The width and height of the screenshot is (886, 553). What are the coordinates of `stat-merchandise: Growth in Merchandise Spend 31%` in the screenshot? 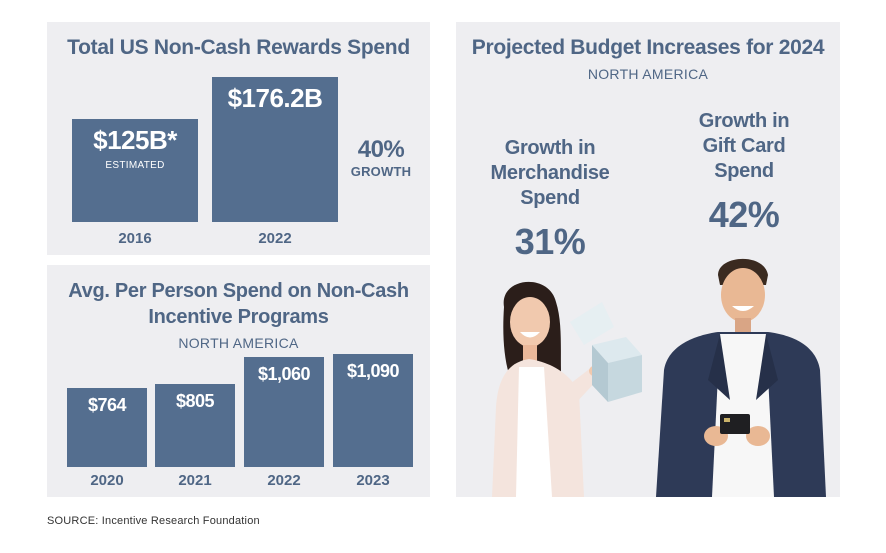 It's located at (550, 199).